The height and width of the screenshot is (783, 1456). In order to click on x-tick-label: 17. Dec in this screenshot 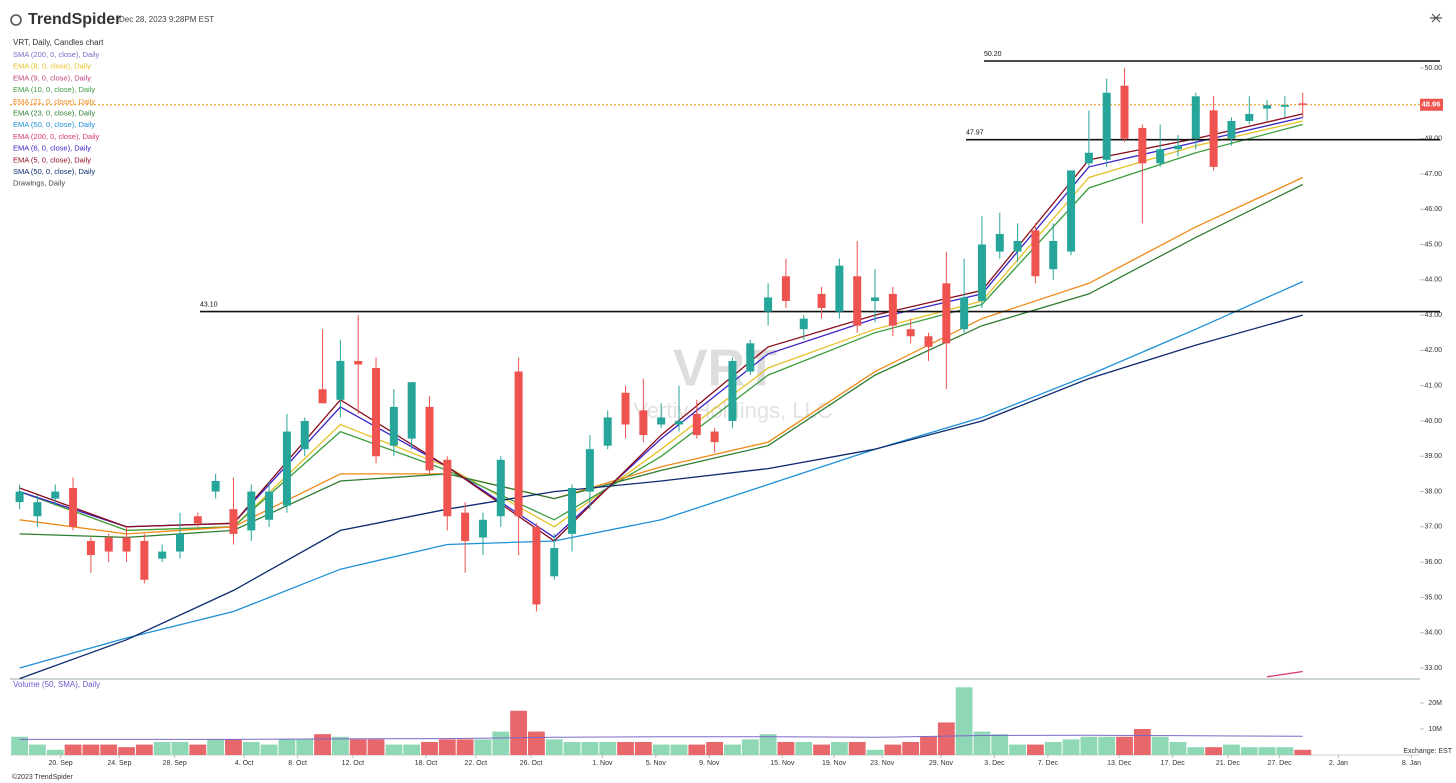, I will do `click(1173, 763)`.